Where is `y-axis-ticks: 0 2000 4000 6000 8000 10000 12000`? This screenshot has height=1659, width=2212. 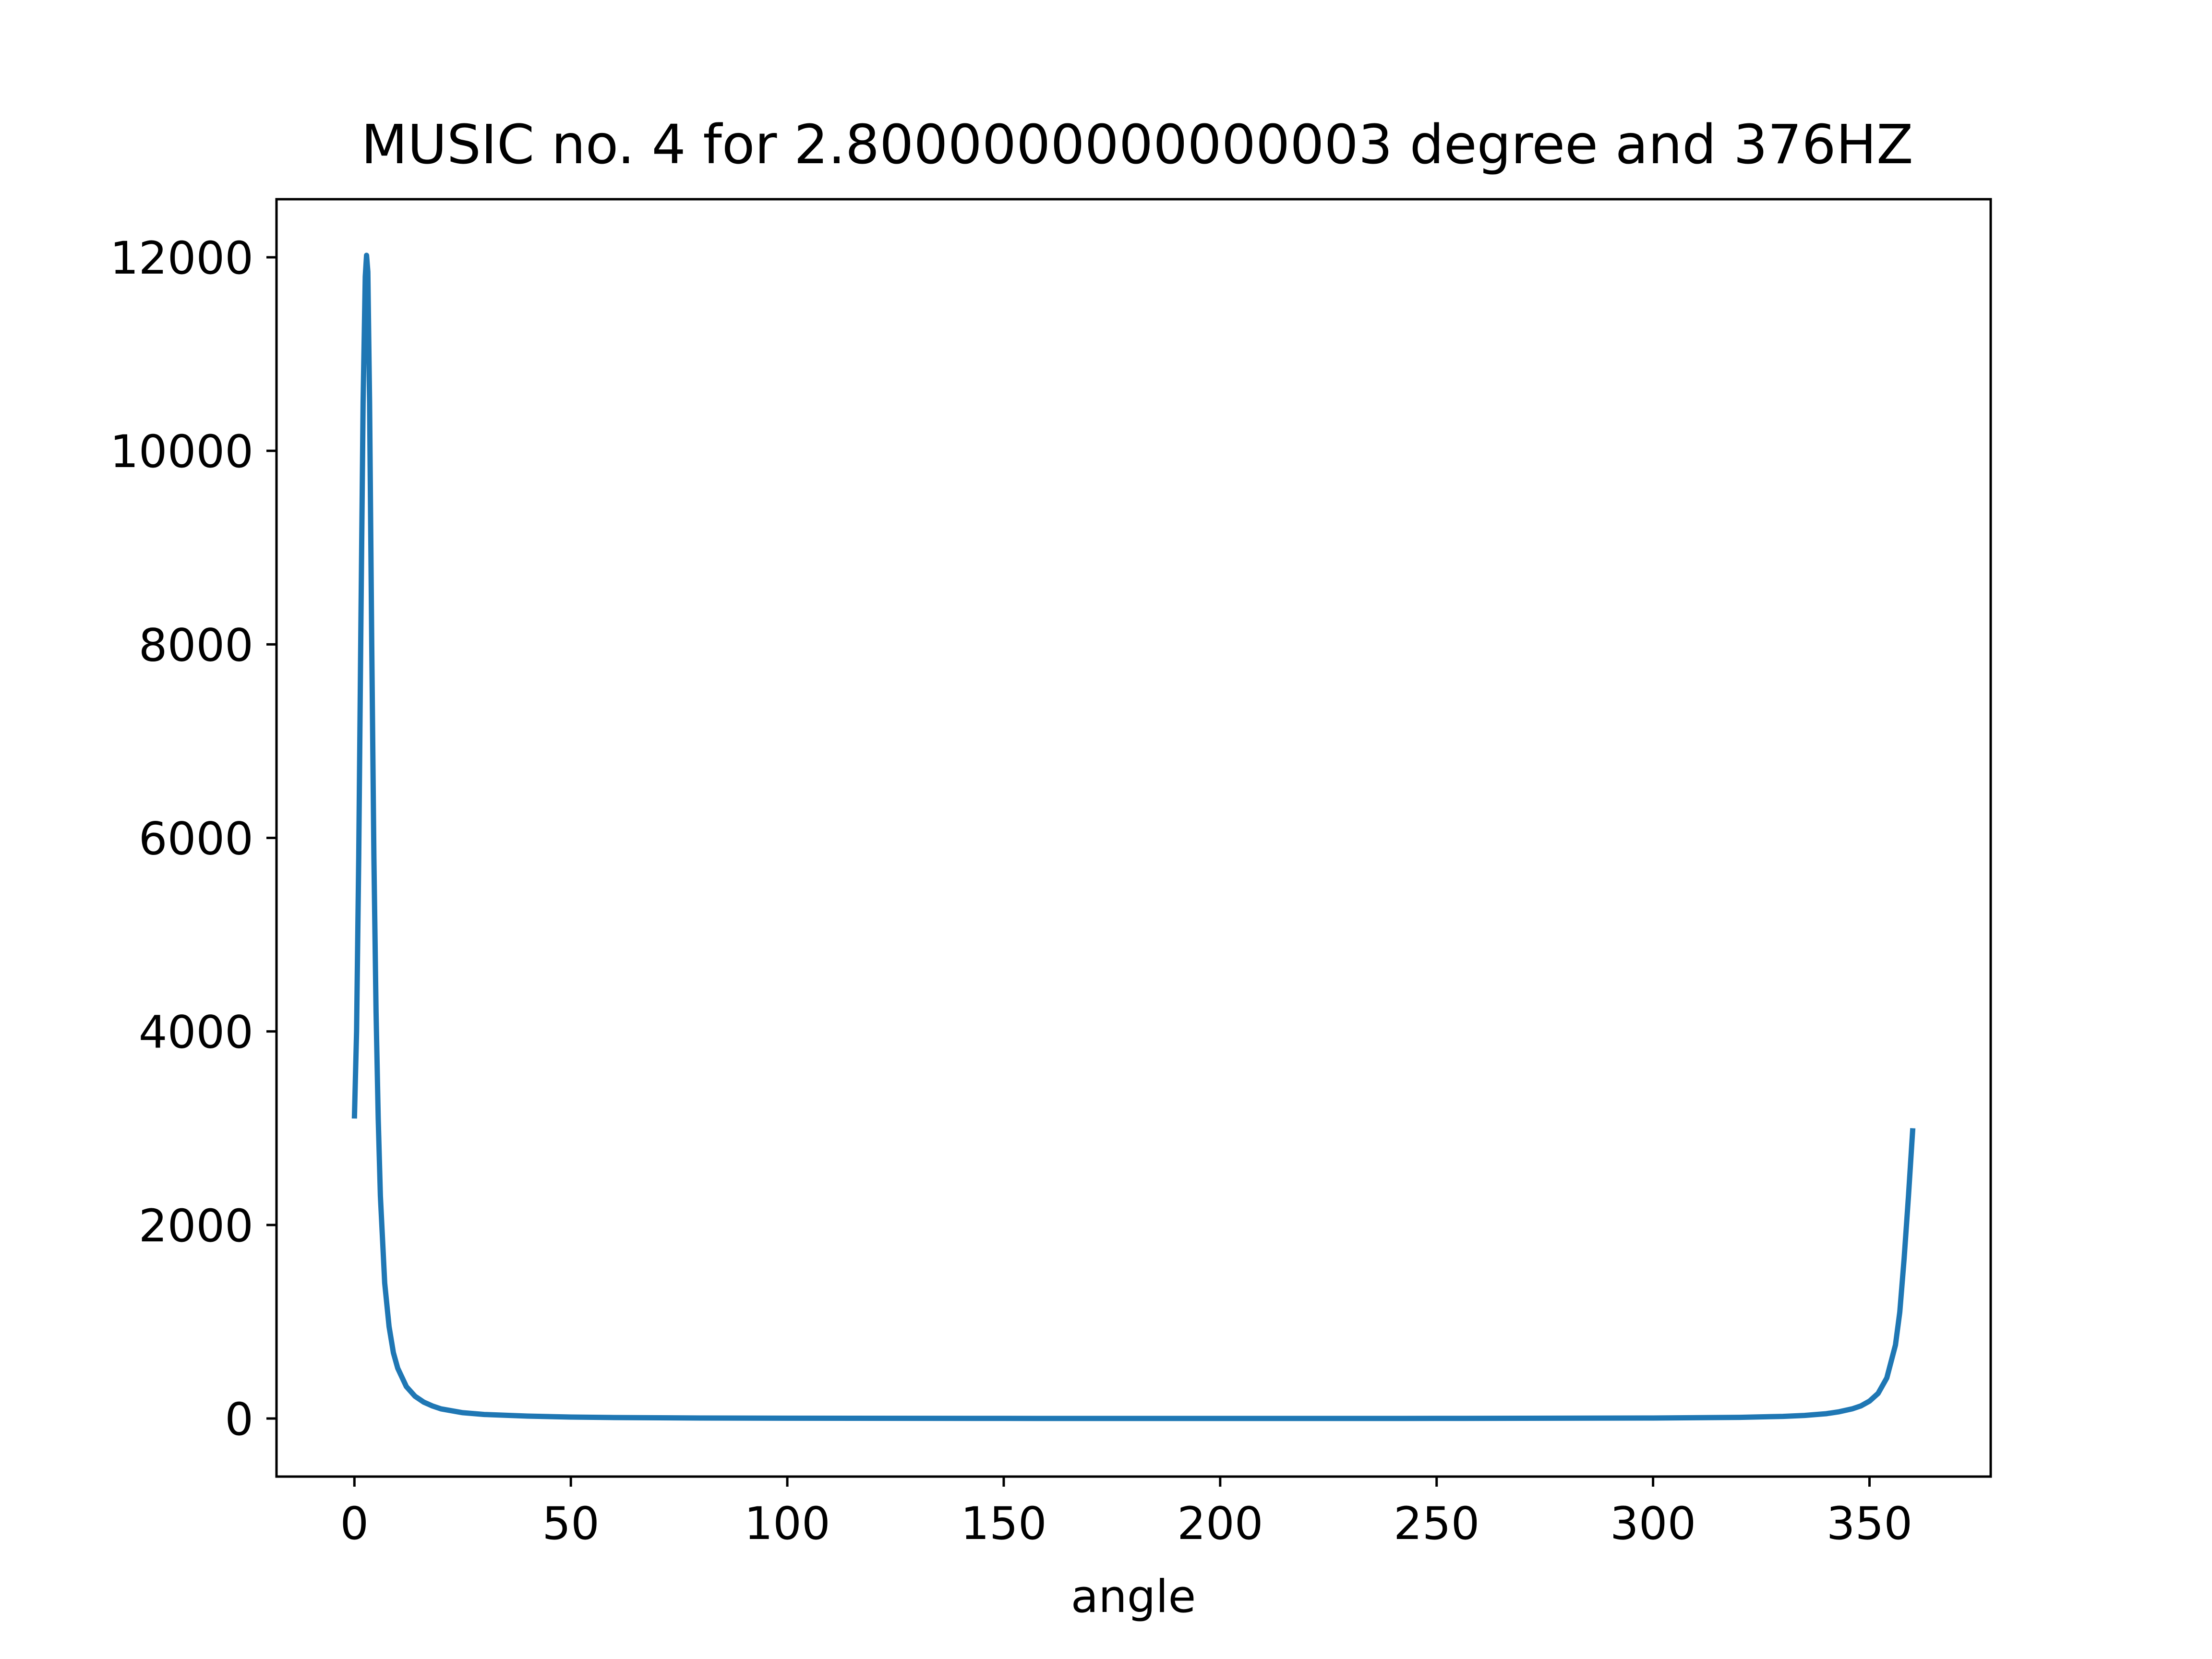 y-axis-ticks: 0 2000 4000 6000 8000 10000 12000 is located at coordinates (193, 839).